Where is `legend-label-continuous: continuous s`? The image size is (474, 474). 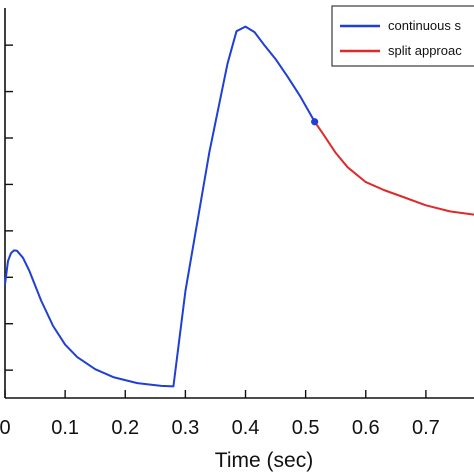
legend-label-continuous: continuous s is located at coordinates (424, 25).